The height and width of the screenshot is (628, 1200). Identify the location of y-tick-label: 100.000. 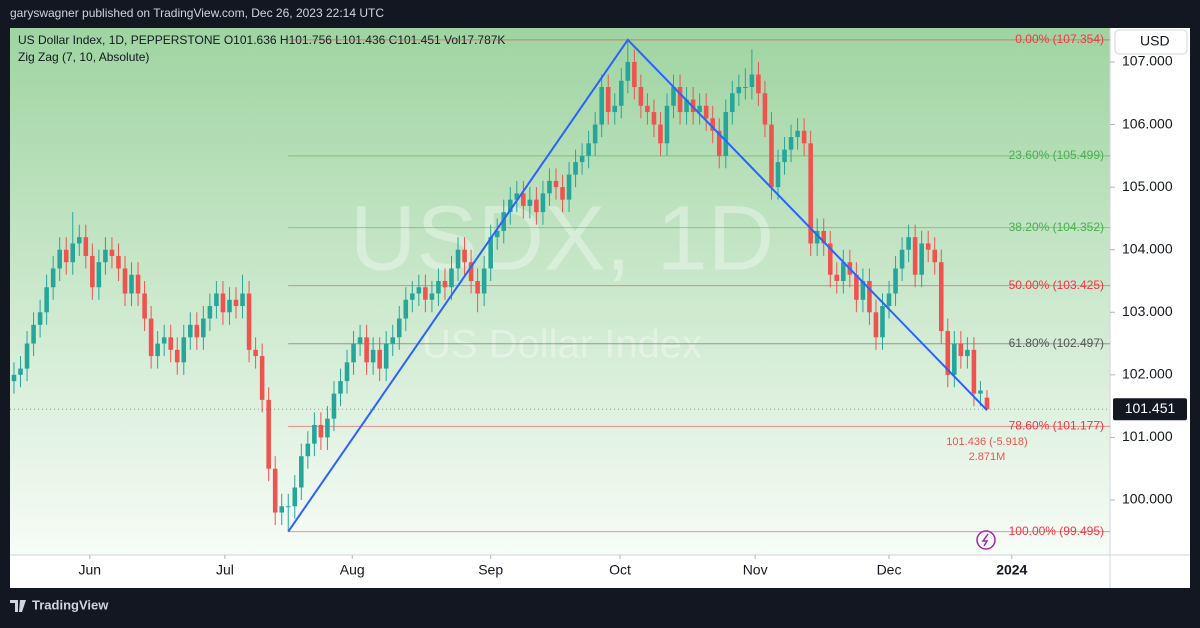
(1147, 499).